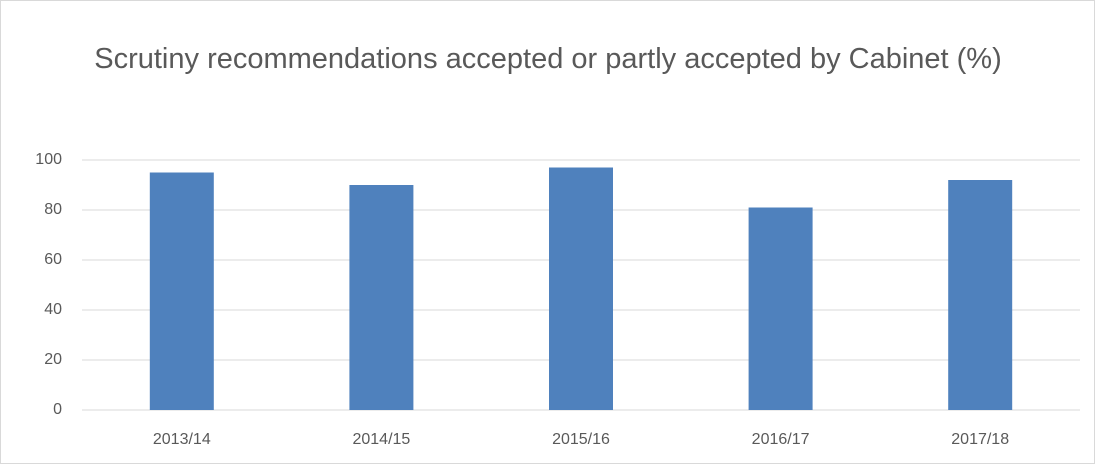 Image resolution: width=1096 pixels, height=464 pixels. Describe the element at coordinates (48, 159) in the screenshot. I see `y-tick-label: 100` at that location.